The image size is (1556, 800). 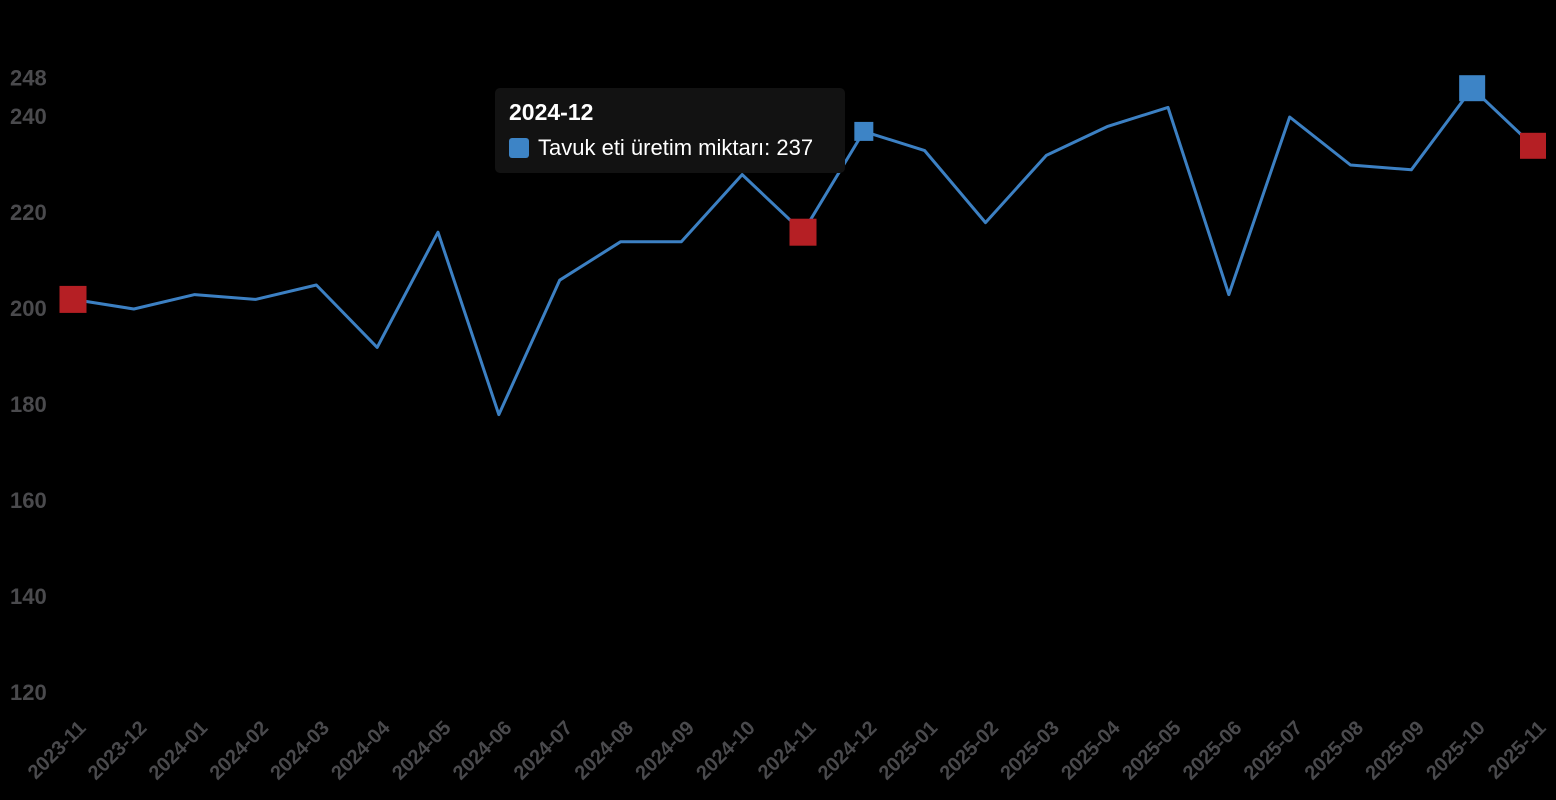 I want to click on y-axis-tick-label: 220, so click(x=28, y=212).